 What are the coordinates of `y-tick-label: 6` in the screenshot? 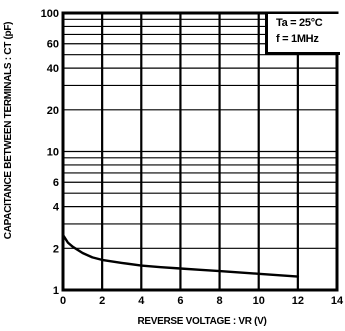 It's located at (56, 183).